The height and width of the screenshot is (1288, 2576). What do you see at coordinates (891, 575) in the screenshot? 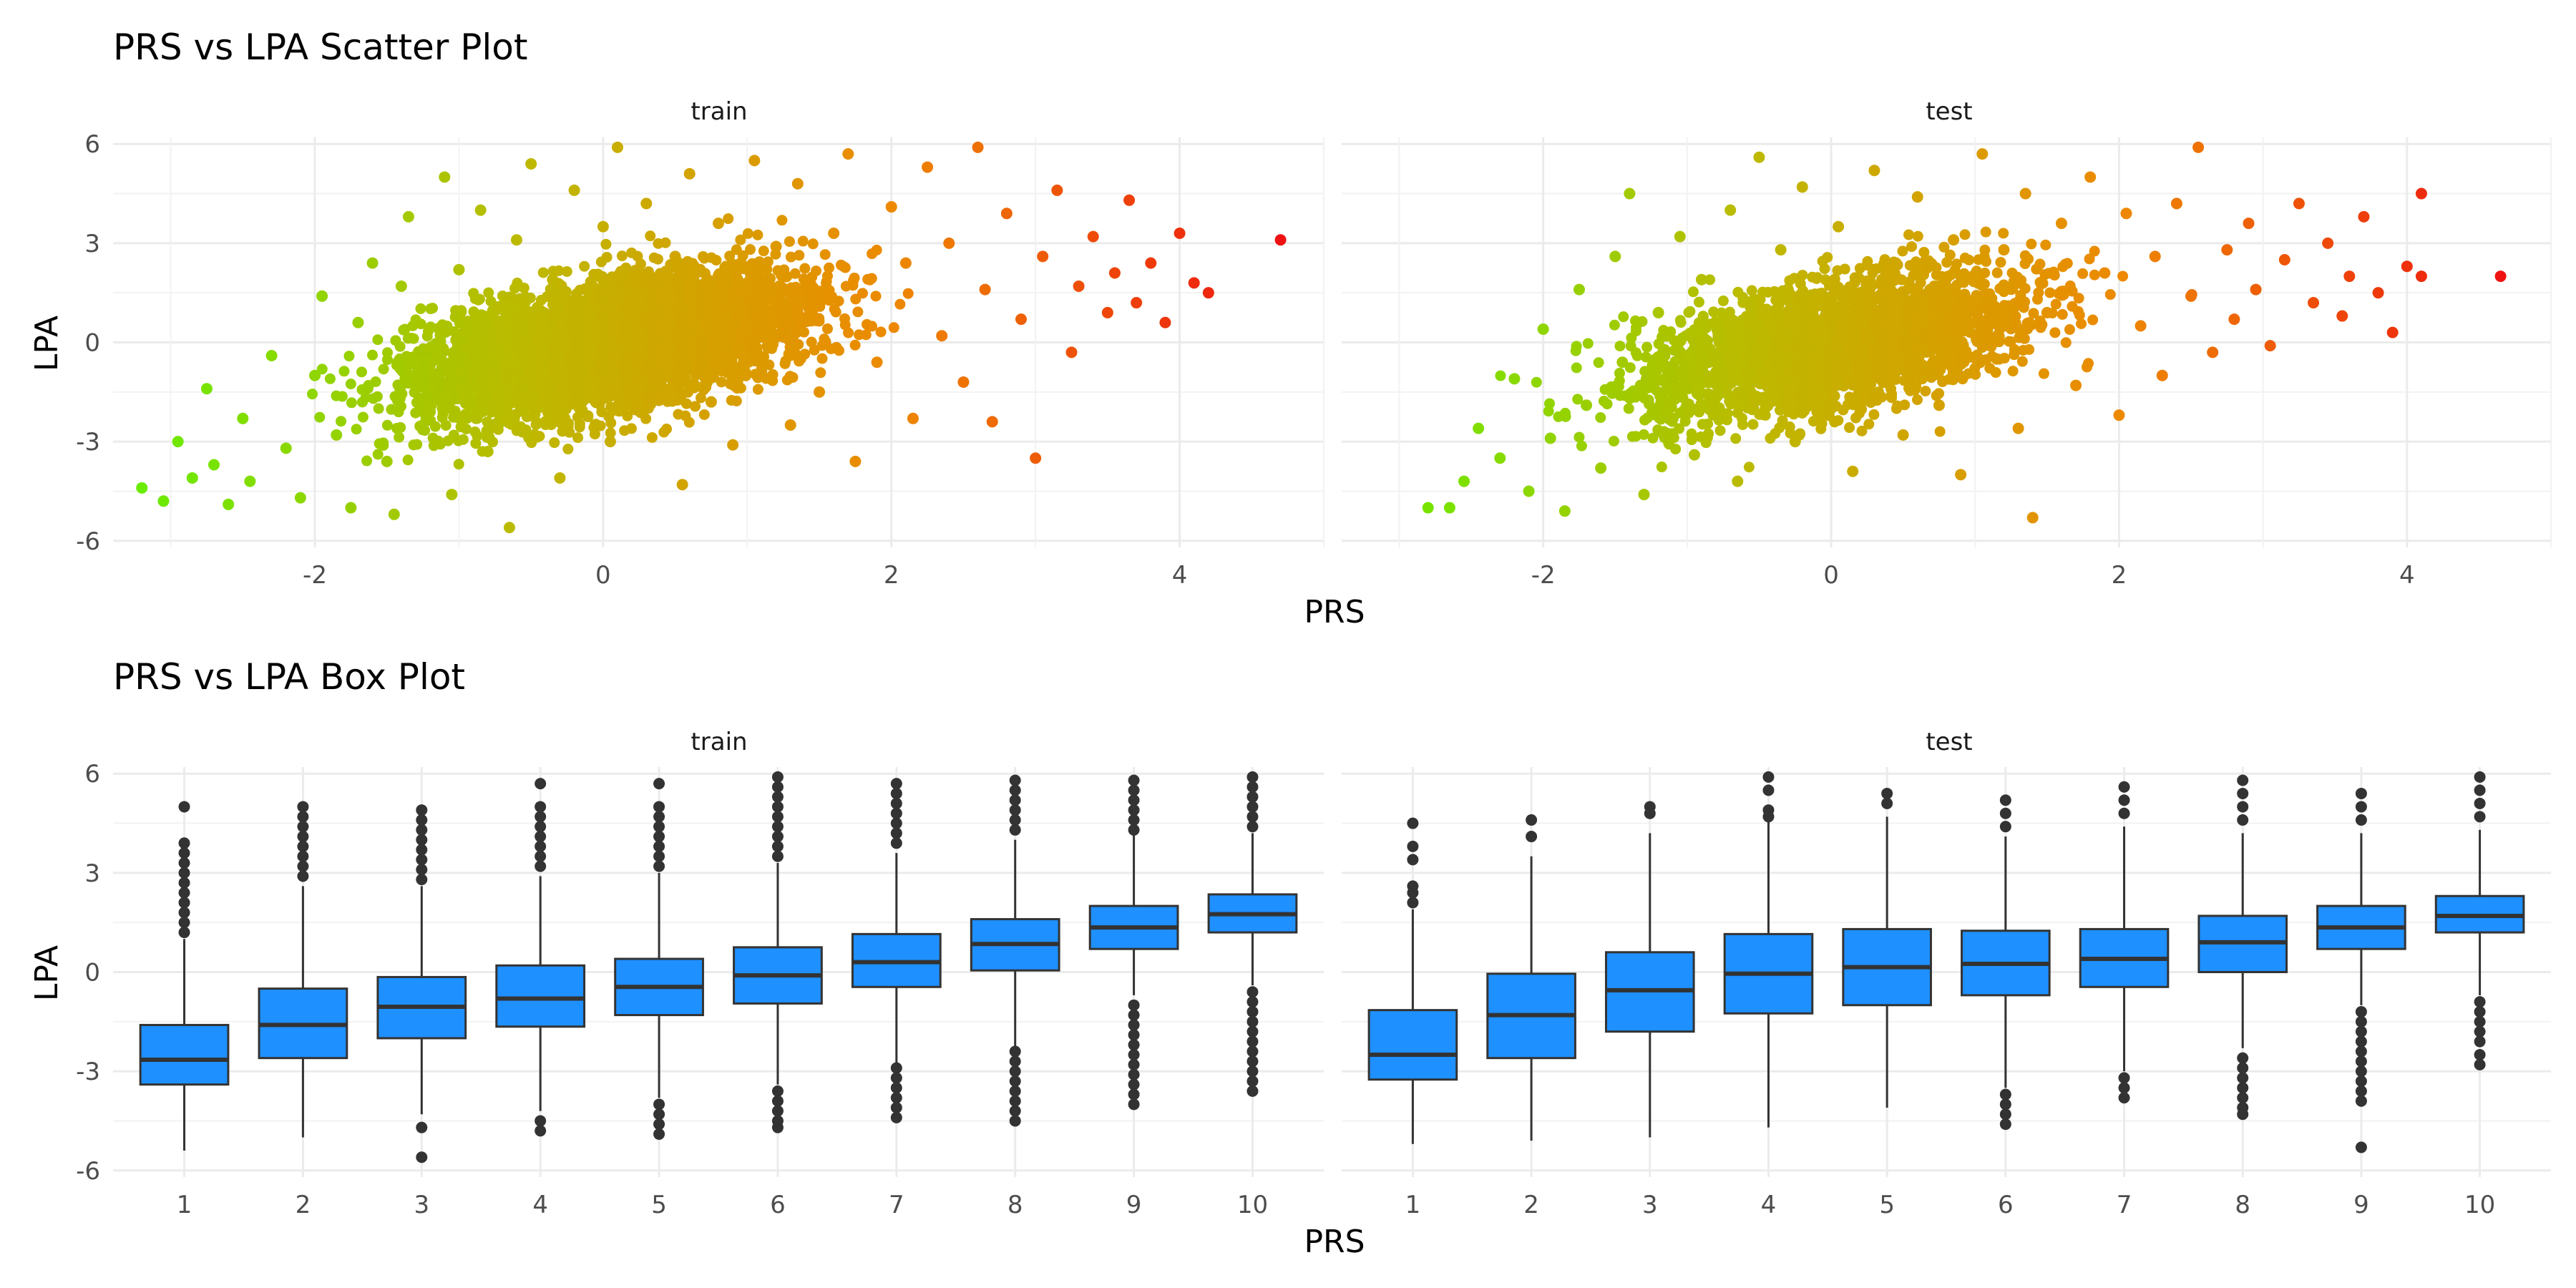
I see `x-tick-label: 2` at bounding box center [891, 575].